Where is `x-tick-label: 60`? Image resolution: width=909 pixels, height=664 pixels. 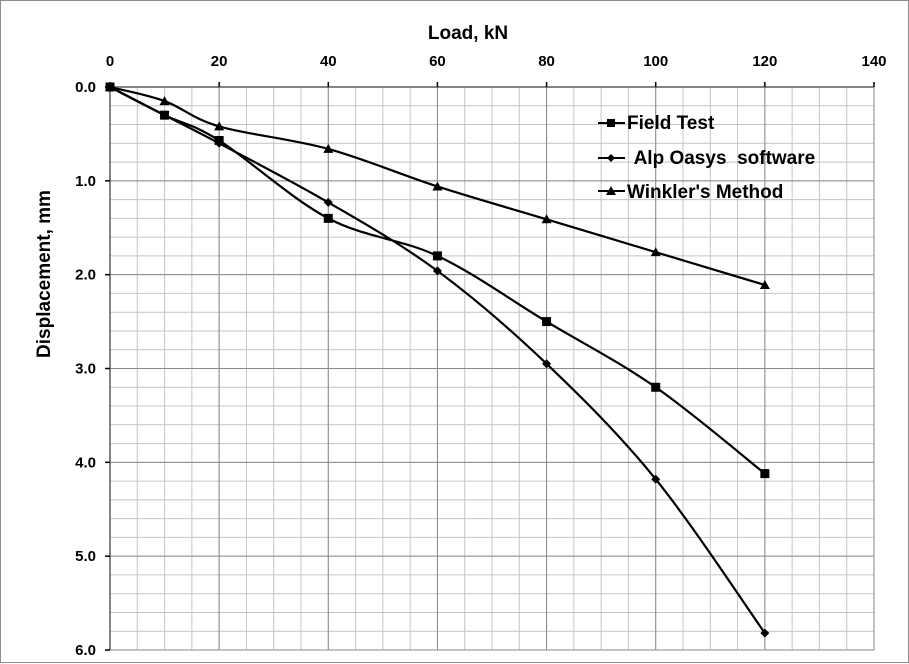 x-tick-label: 60 is located at coordinates (437, 61).